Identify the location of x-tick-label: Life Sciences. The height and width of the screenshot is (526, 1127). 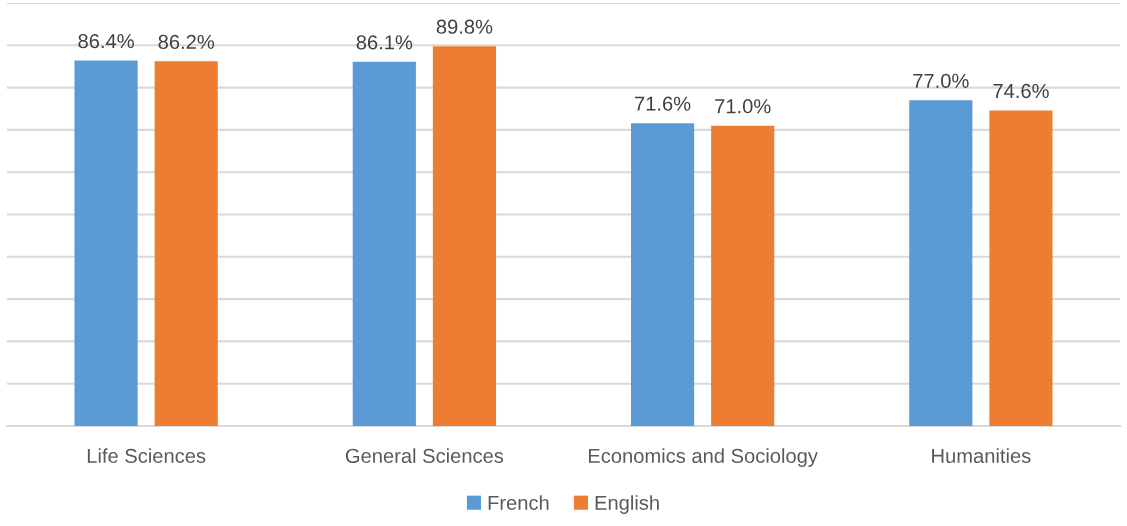
(146, 456).